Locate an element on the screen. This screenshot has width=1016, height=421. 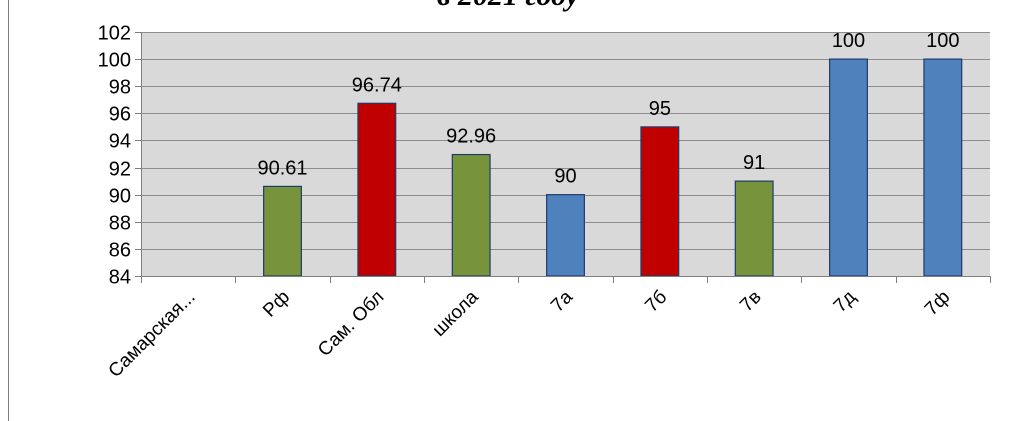
x-tick-label: 7б is located at coordinates (656, 302).